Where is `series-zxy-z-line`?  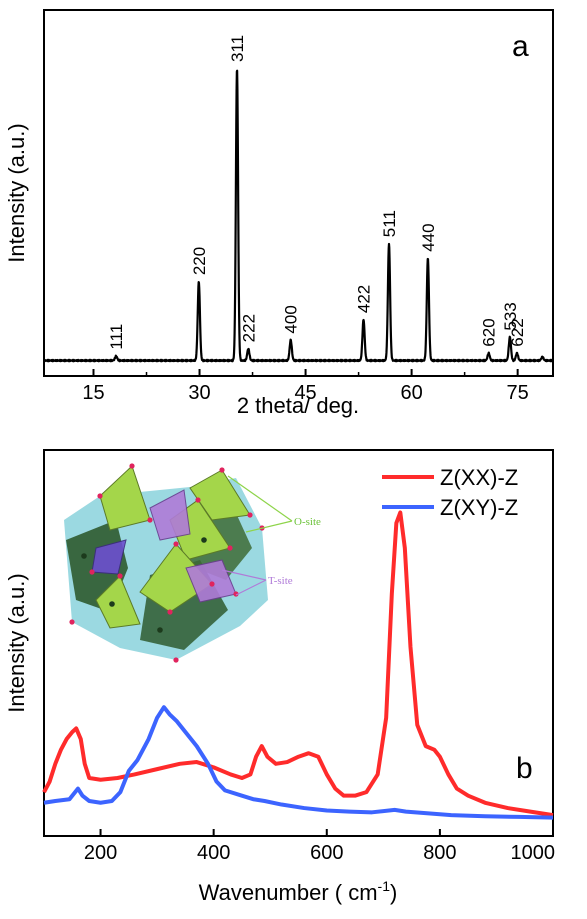 series-zxy-z-line is located at coordinates (298, 762).